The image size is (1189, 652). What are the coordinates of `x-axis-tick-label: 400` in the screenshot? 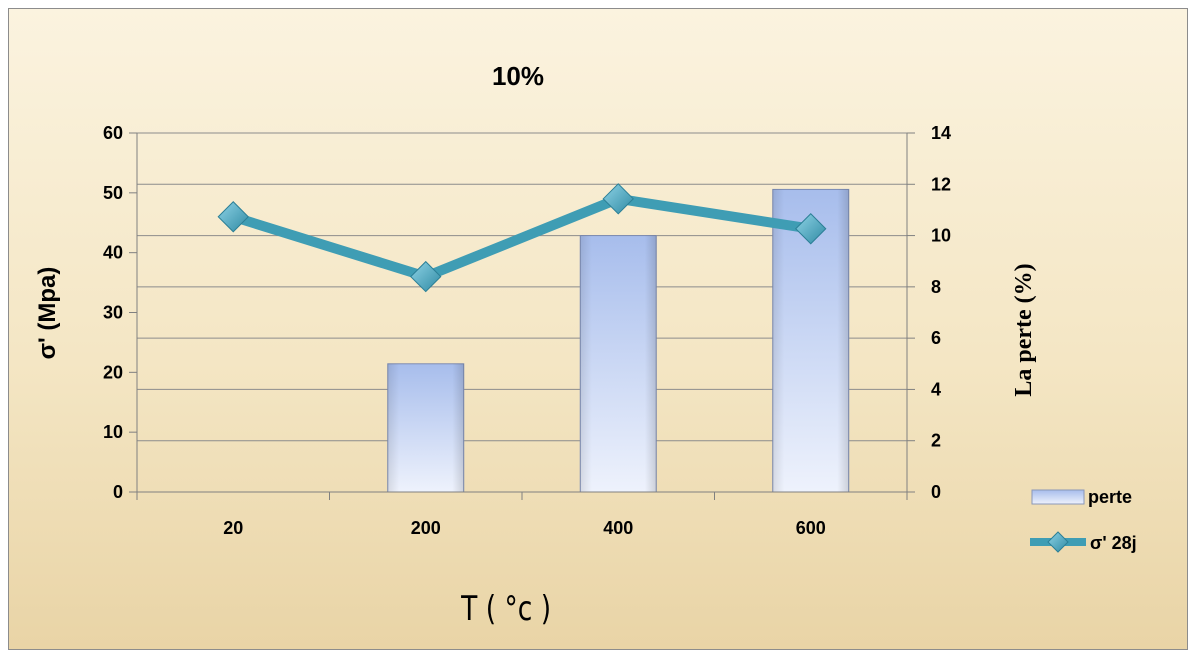 It's located at (618, 528).